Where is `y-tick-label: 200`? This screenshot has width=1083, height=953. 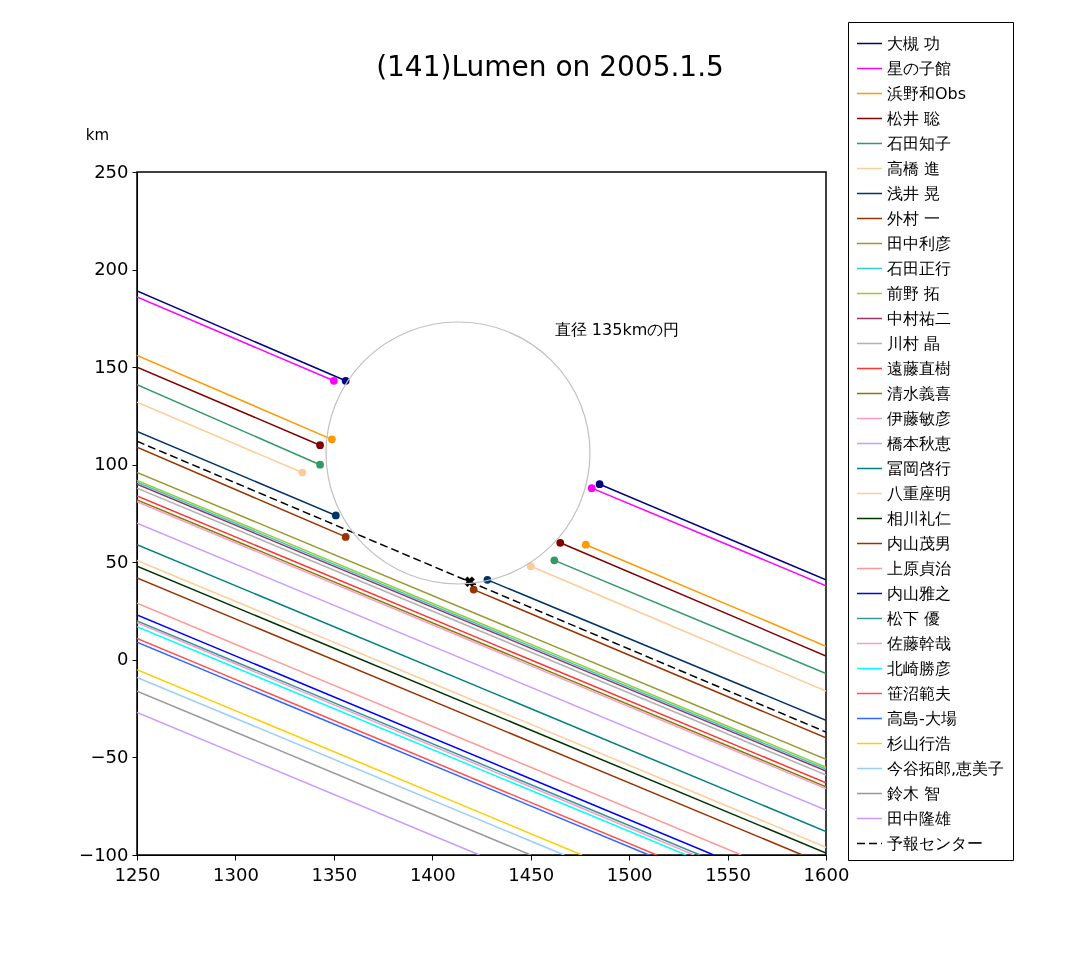 y-tick-label: 200 is located at coordinates (111, 269).